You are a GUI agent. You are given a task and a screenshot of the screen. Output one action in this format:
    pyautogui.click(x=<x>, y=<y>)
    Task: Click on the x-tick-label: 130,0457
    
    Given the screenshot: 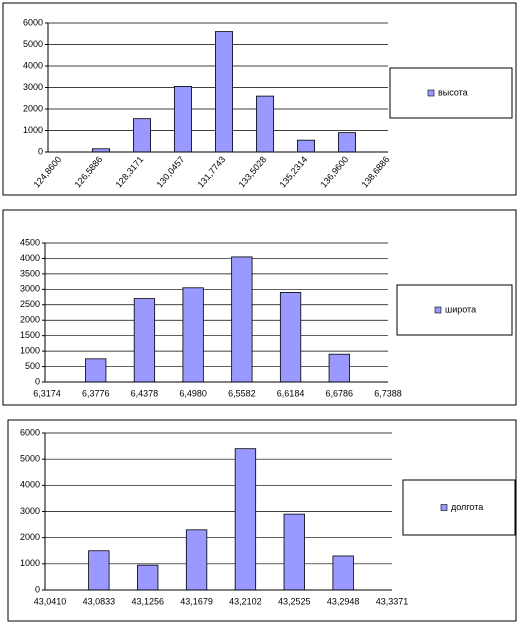 What is the action you would take?
    pyautogui.click(x=171, y=171)
    